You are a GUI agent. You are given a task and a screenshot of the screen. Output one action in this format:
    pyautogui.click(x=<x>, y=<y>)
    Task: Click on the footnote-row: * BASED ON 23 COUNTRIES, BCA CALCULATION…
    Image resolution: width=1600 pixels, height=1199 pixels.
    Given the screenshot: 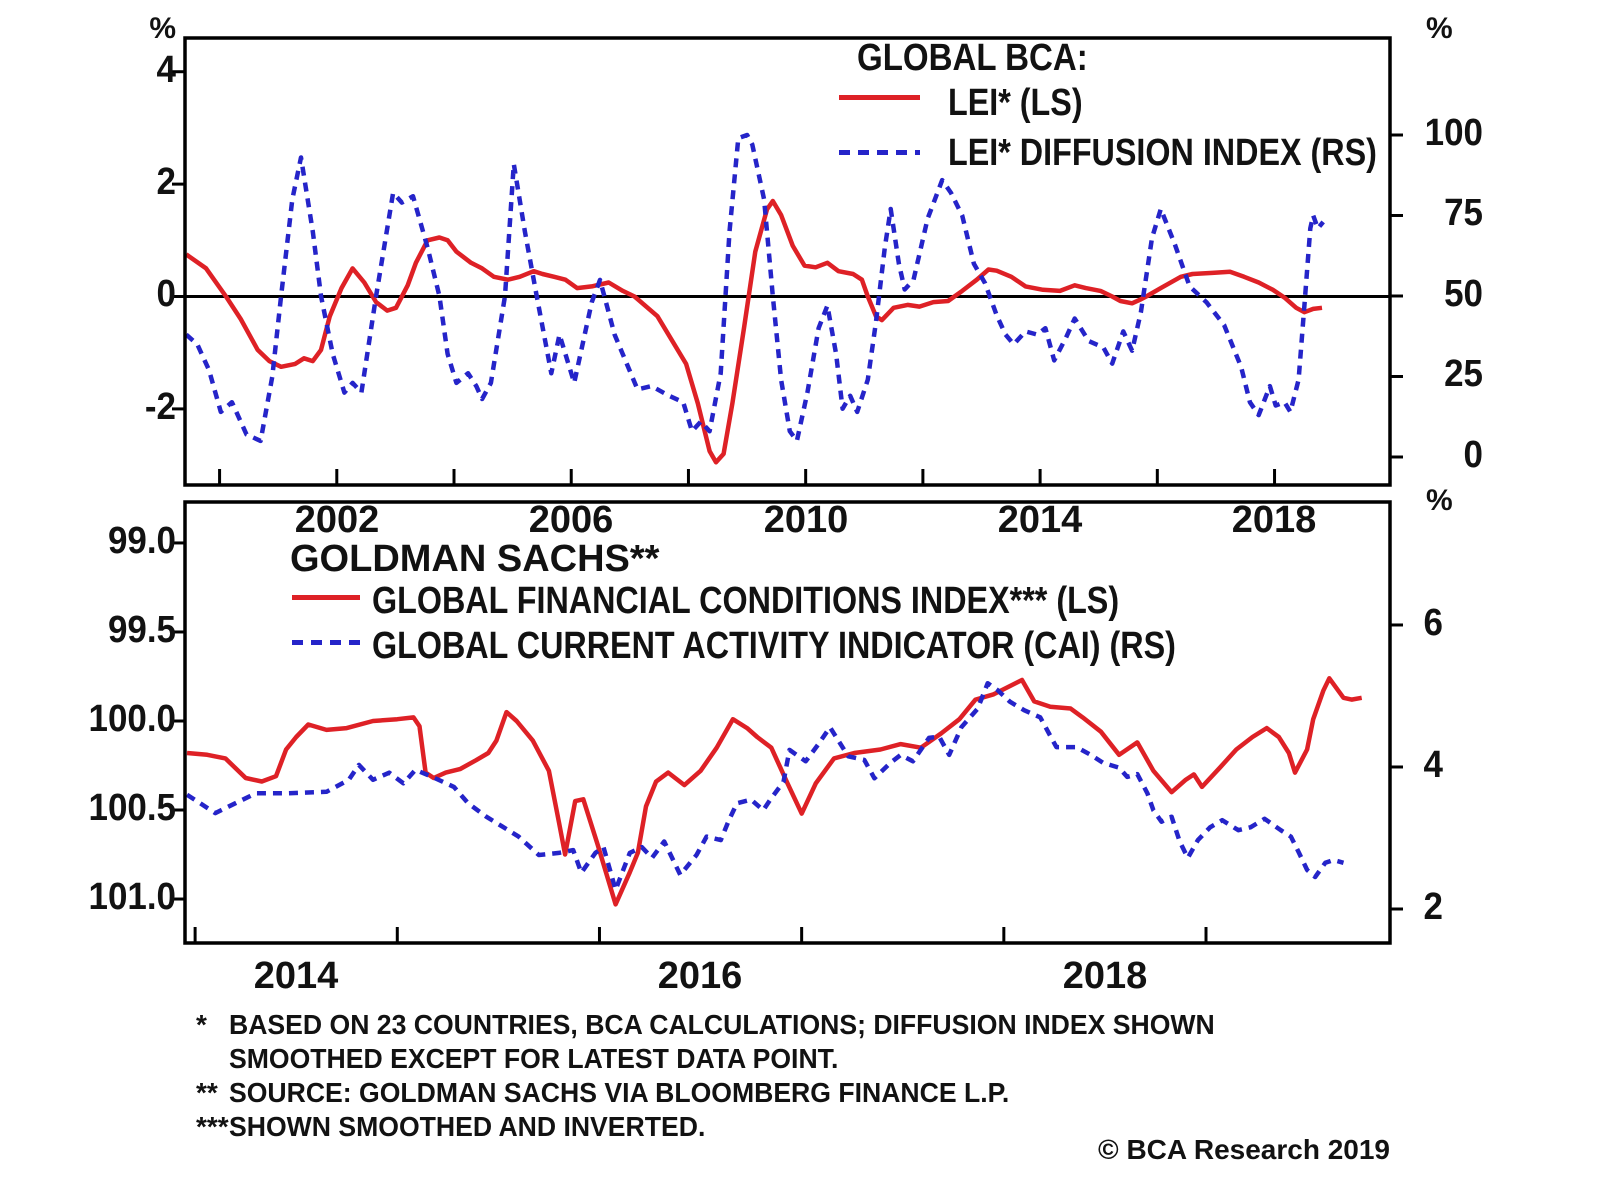 What is the action you would take?
    pyautogui.click(x=786, y=1042)
    